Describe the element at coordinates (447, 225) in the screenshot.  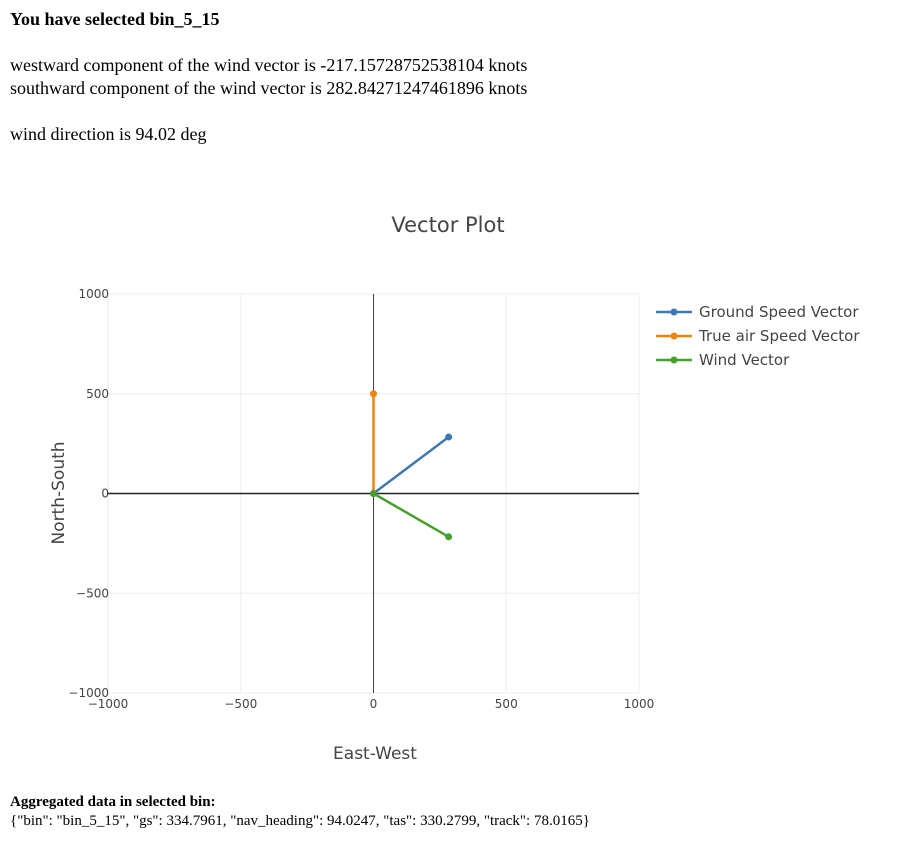
I see `chart-title: Vector Plot` at that location.